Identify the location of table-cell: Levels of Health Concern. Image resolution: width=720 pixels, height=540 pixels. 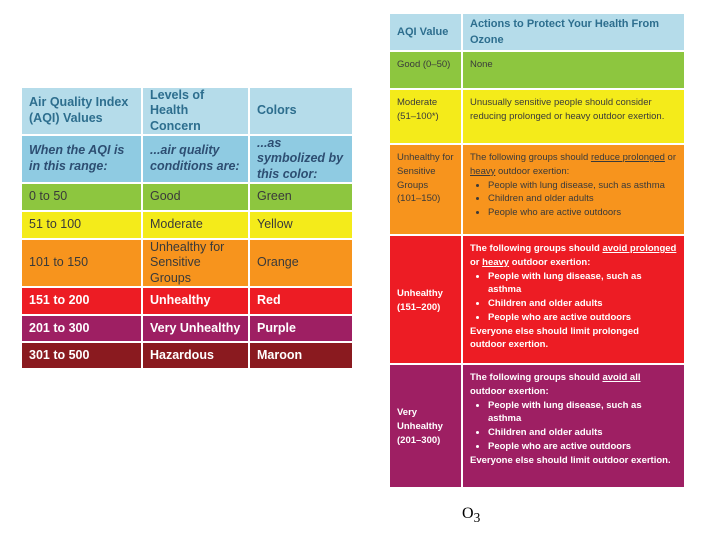
(196, 112).